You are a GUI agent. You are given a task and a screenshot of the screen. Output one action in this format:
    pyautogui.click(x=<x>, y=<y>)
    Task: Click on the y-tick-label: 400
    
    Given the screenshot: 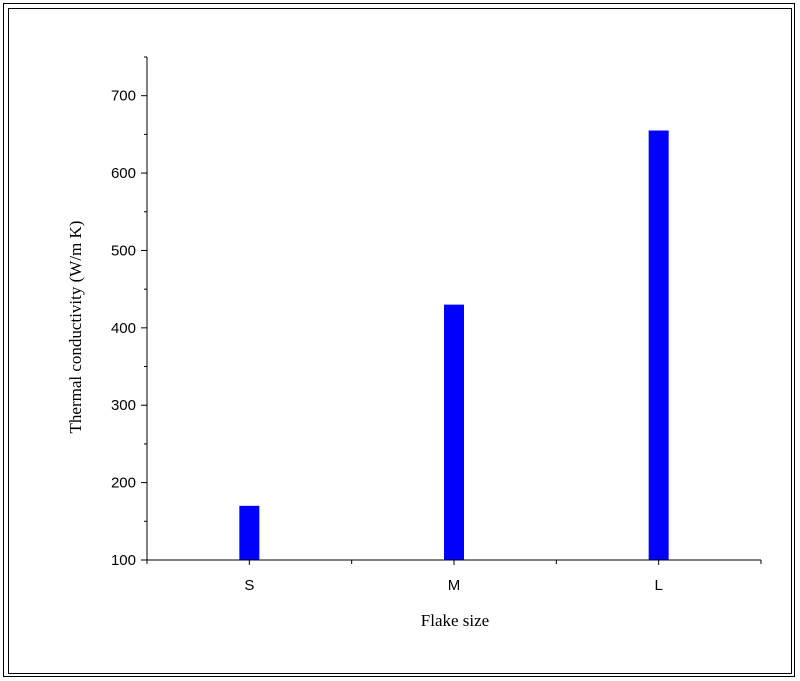 What is the action you would take?
    pyautogui.click(x=123, y=328)
    